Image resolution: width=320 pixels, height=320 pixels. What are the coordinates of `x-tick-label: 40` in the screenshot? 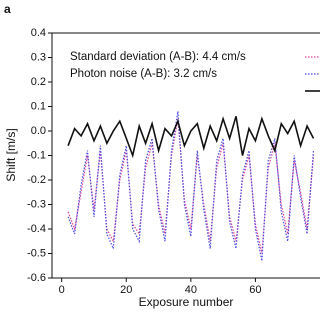 It's located at (191, 290).